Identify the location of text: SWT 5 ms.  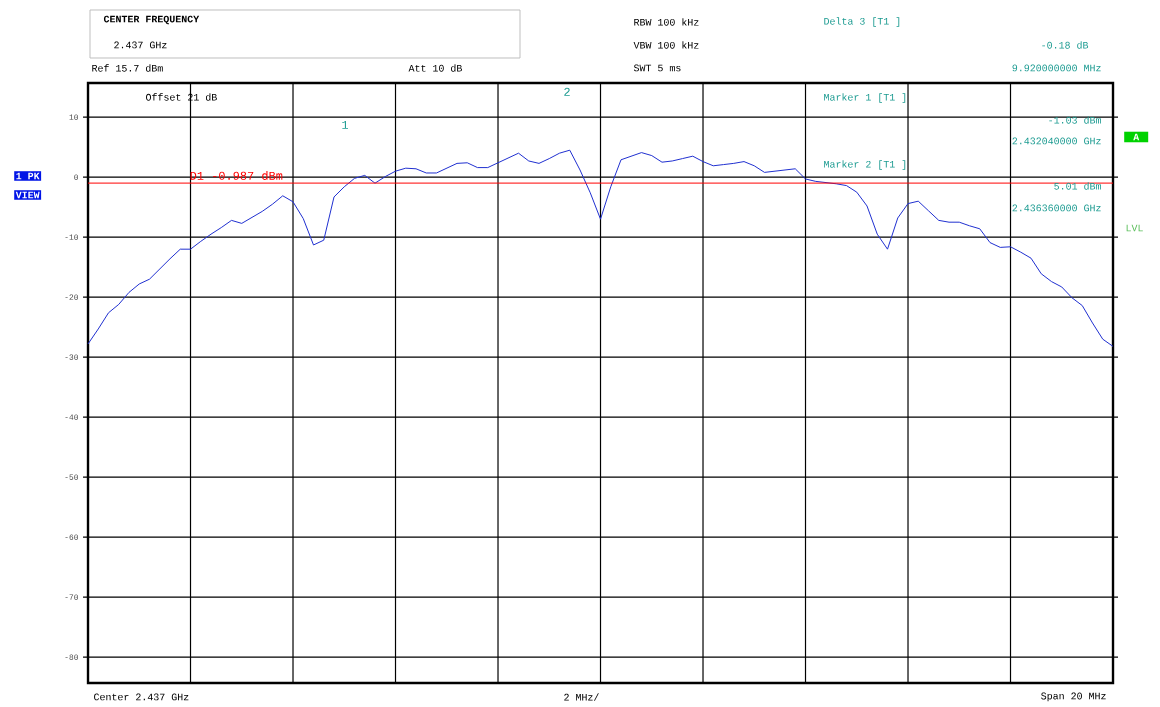
(657, 68).